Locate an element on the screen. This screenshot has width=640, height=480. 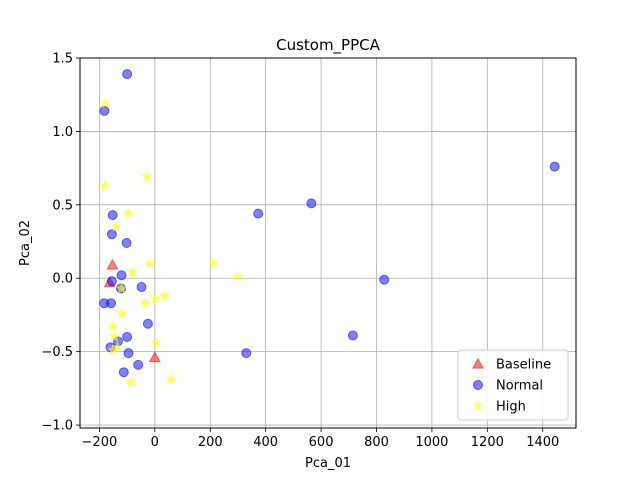
y-tick-label: −1.0 is located at coordinates (57, 426).